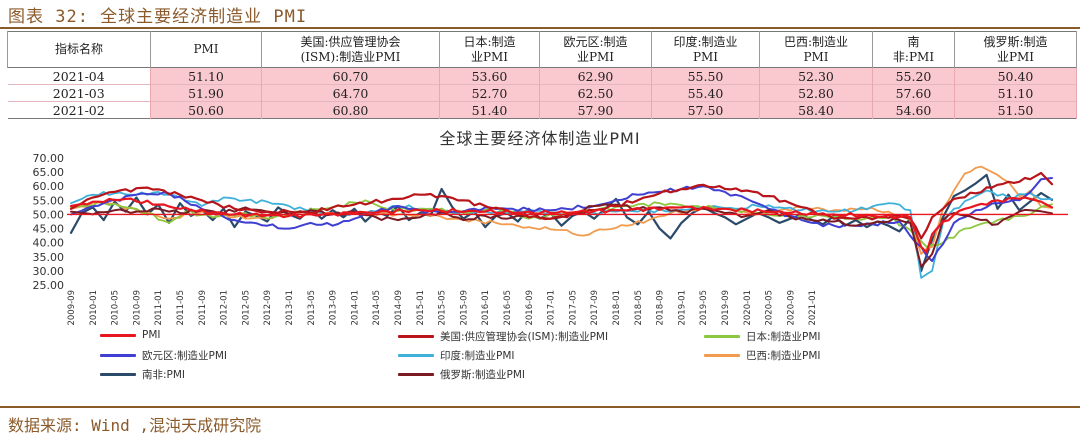 The width and height of the screenshot is (1080, 438). Describe the element at coordinates (377, 308) in the screenshot. I see `x-tick-label: 2014-05` at that location.